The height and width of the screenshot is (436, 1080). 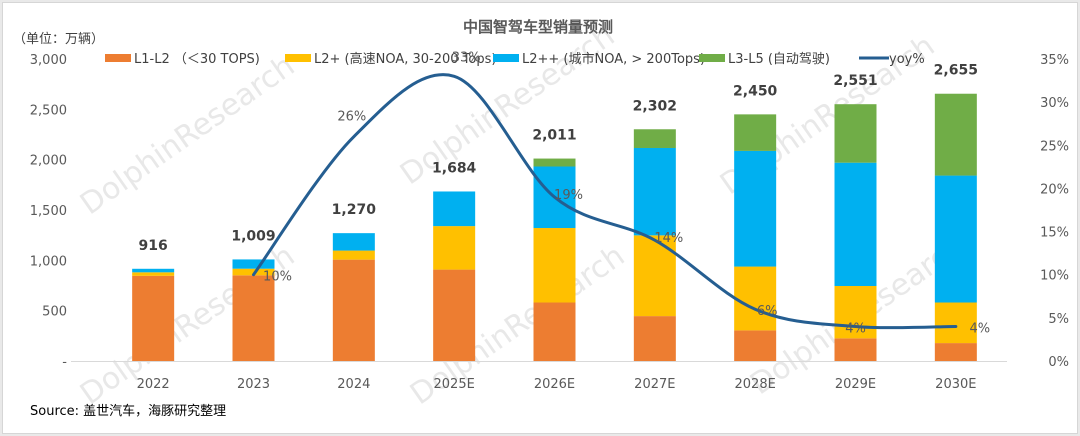 What do you see at coordinates (58, 39) in the screenshot?
I see `unit-label: （单位：万辆）` at bounding box center [58, 39].